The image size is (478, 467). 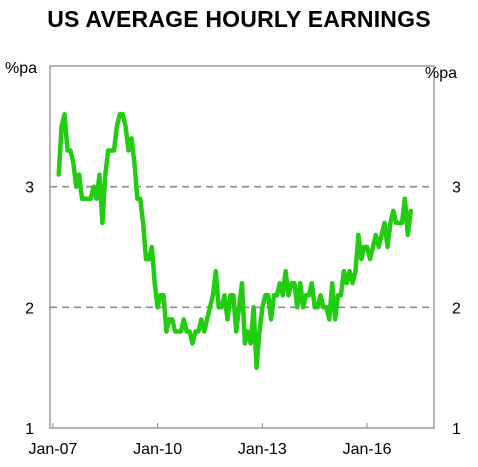 I want to click on y-tick-label-right: 3, so click(x=456, y=188).